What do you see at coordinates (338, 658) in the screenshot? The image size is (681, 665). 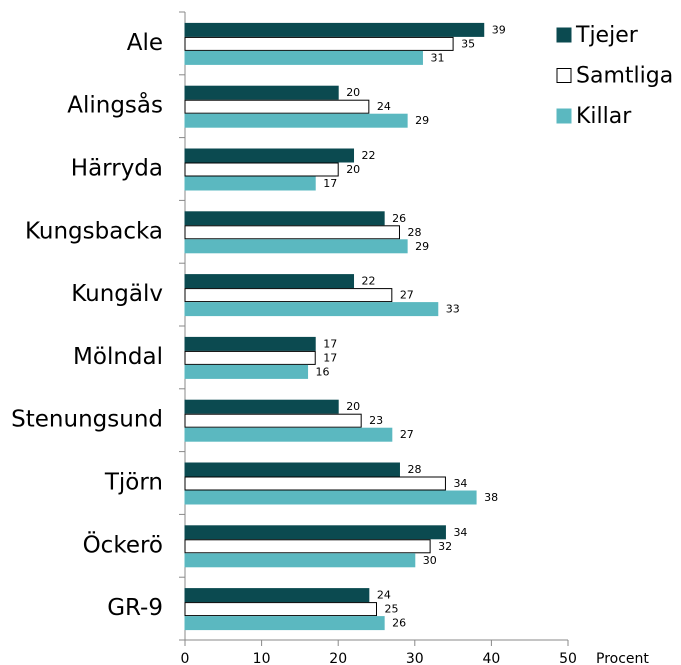 I see `x-tick-label: 20` at bounding box center [338, 658].